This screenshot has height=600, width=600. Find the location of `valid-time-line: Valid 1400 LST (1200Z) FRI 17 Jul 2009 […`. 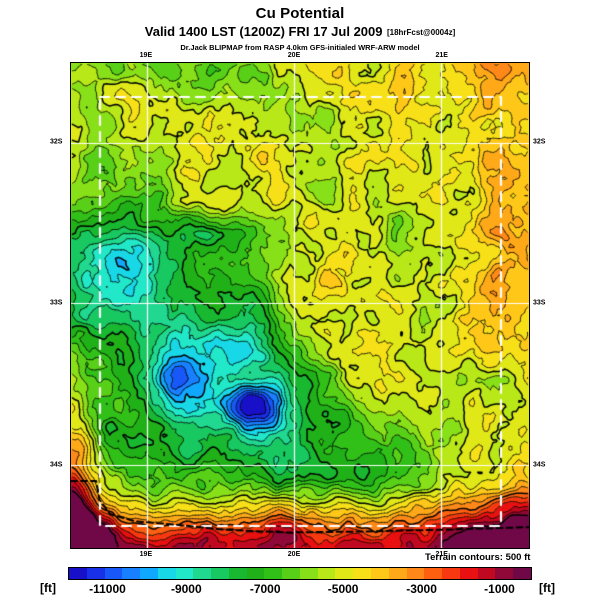

valid-time-line: Valid 1400 LST (1200Z) FRI 17 Jul 2009 [… is located at coordinates (300, 32).